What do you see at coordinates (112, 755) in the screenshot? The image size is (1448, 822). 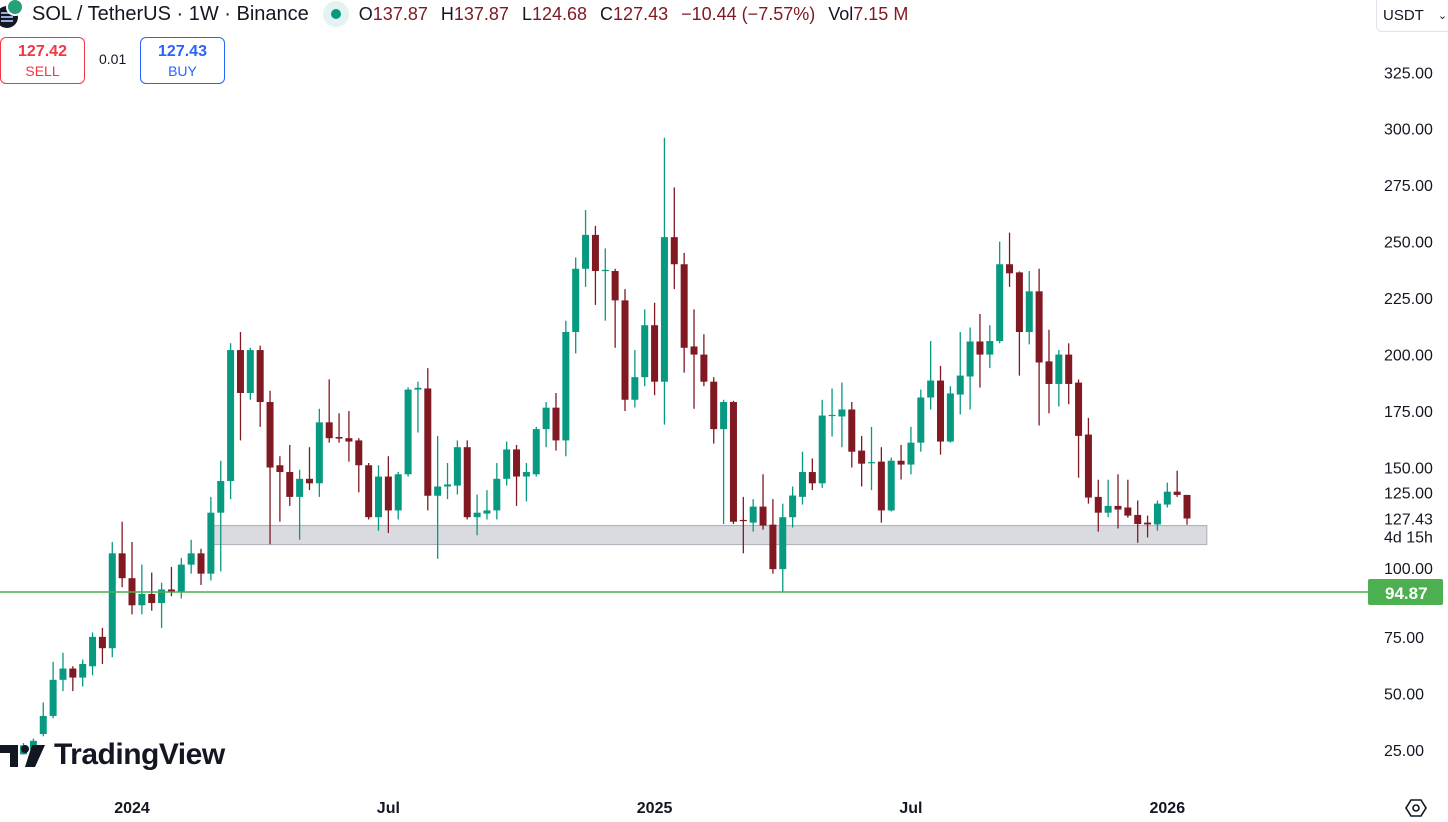 I see `tradingview-logo: TradingView` at bounding box center [112, 755].